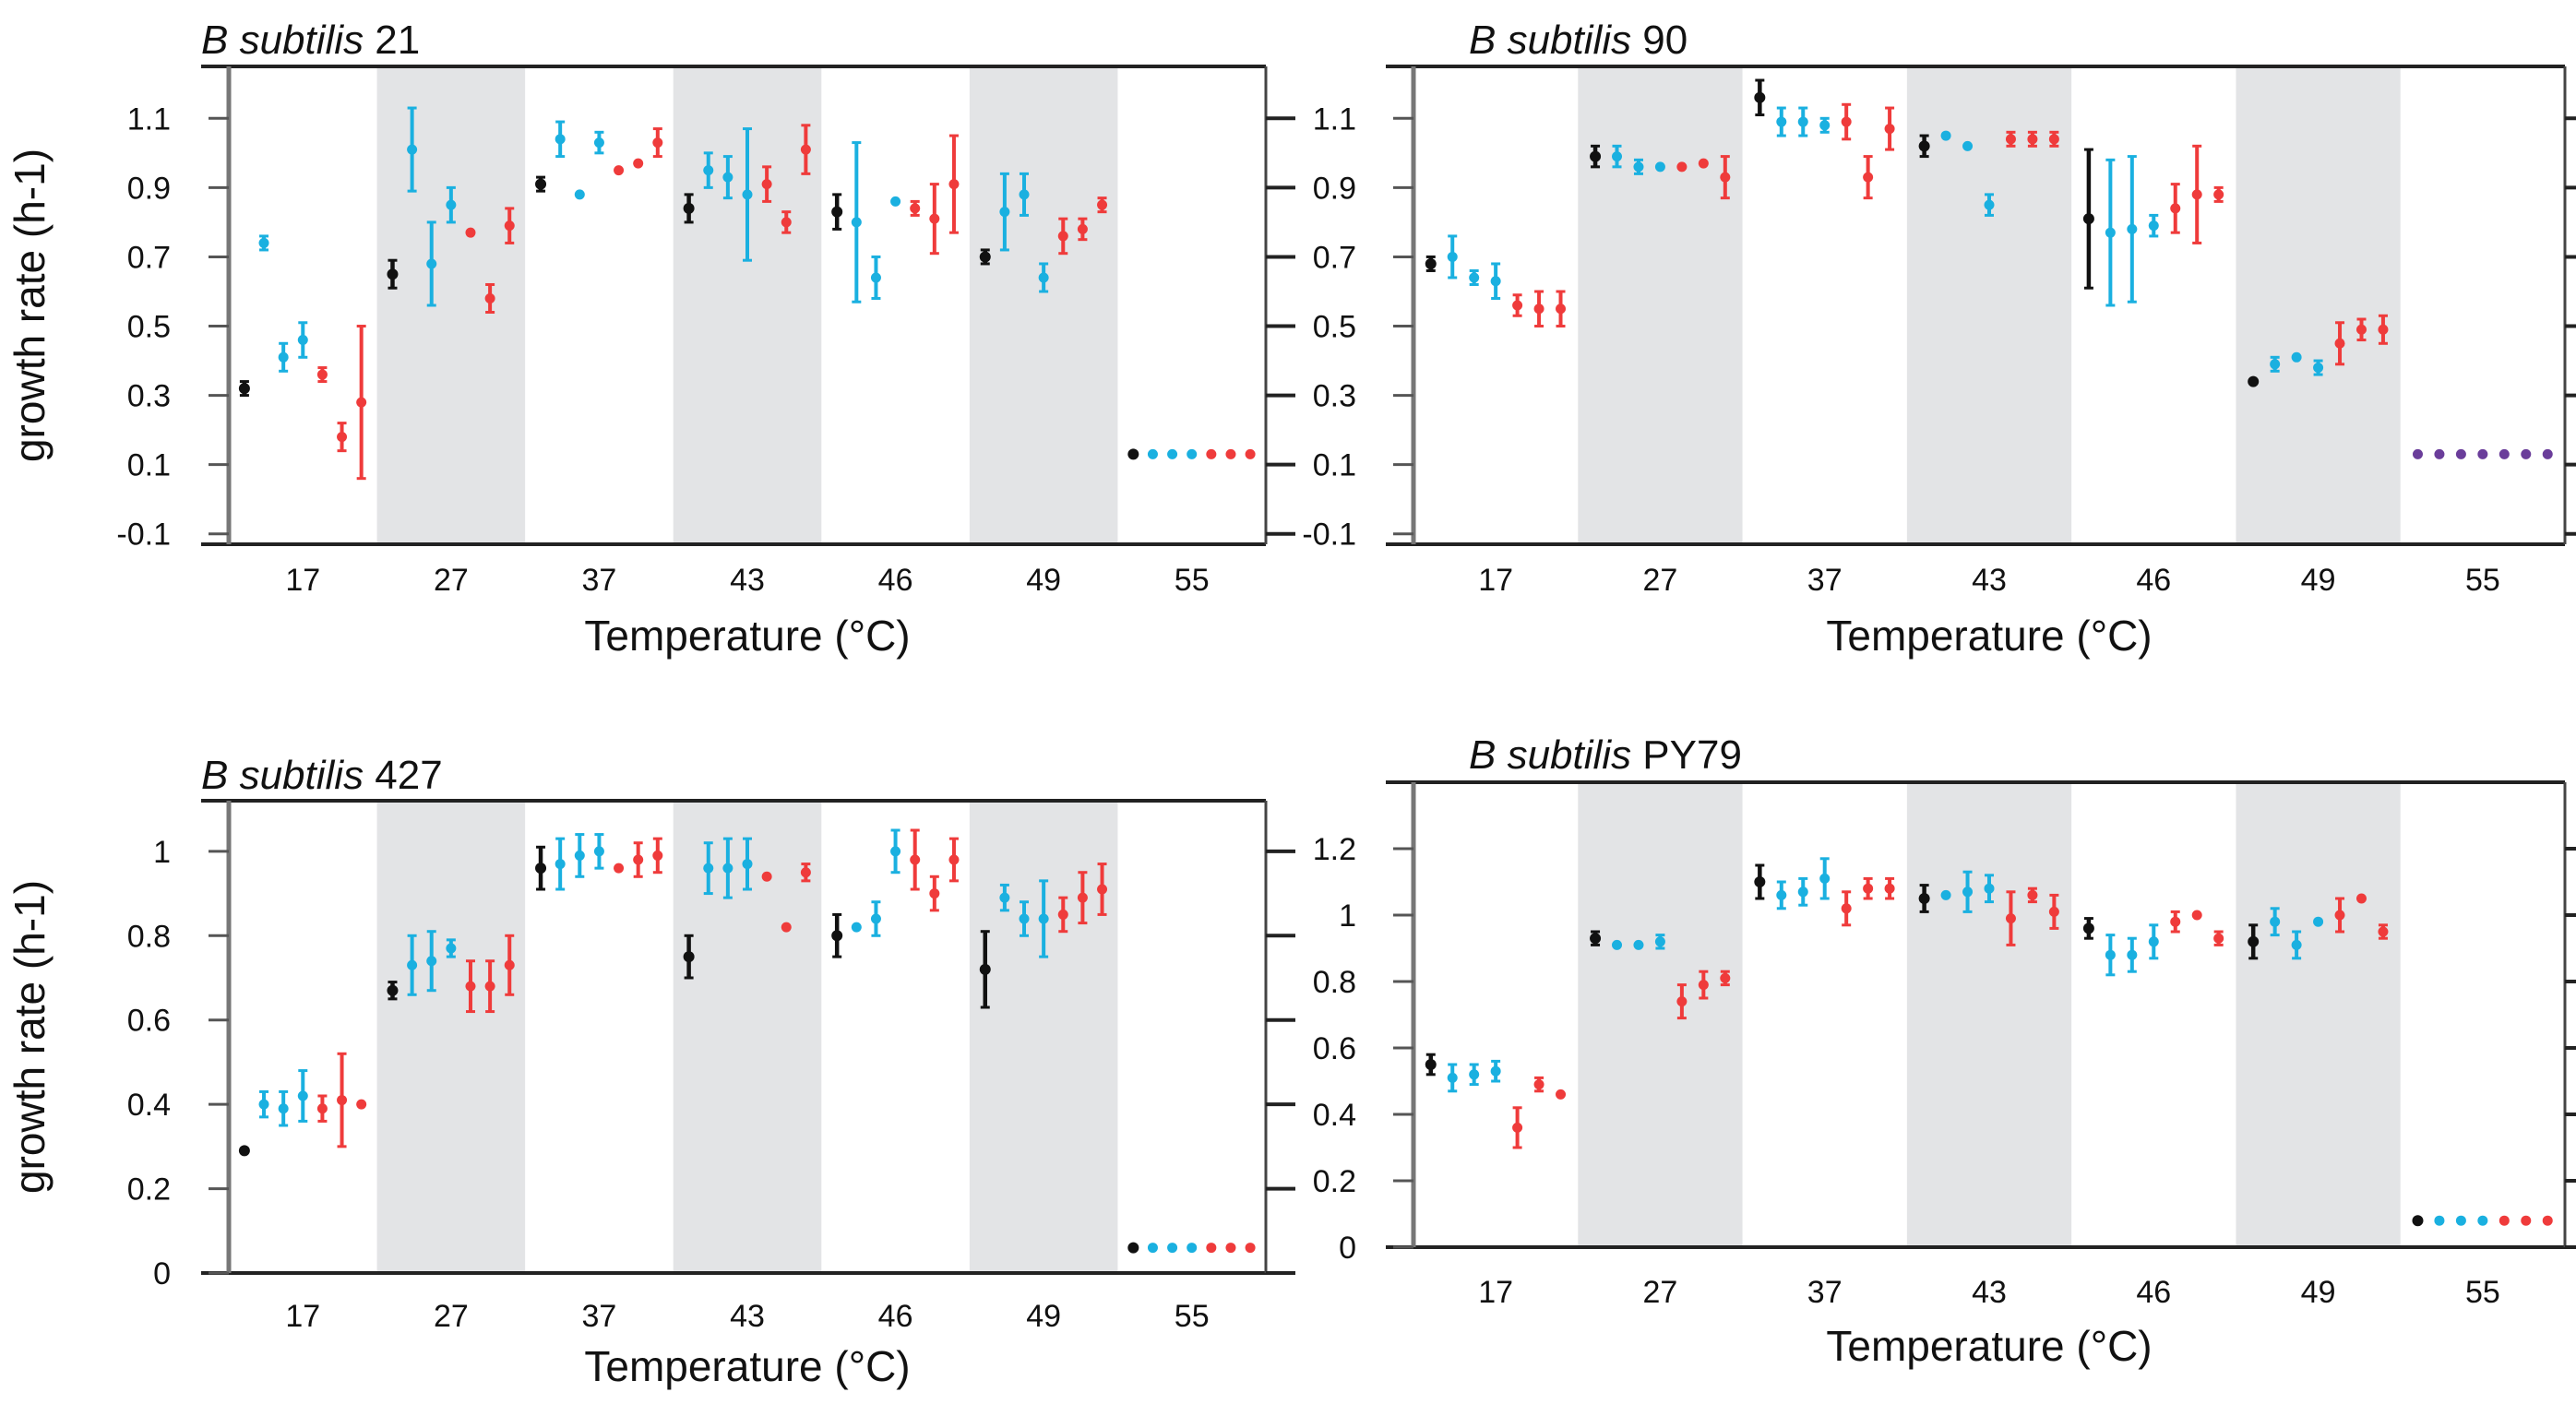  I want to click on y-tick-label: 0.9, so click(1334, 188).